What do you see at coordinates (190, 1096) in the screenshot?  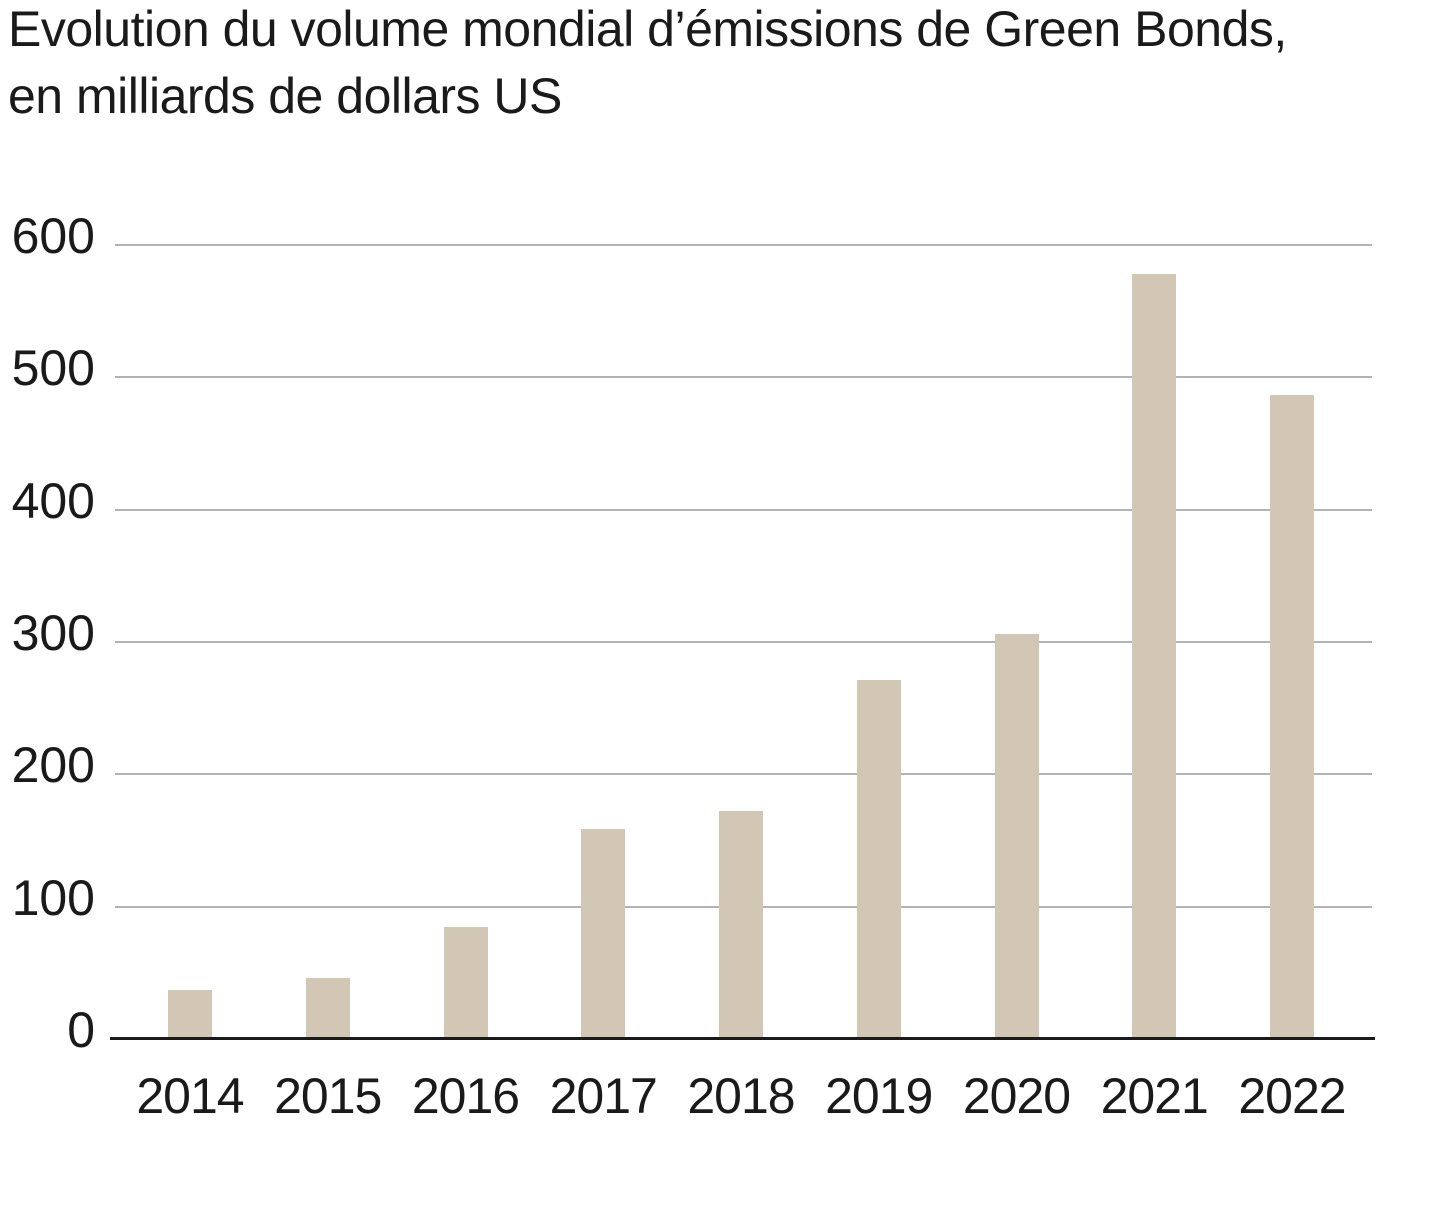 I see `x-tick-label-2014: 2014` at bounding box center [190, 1096].